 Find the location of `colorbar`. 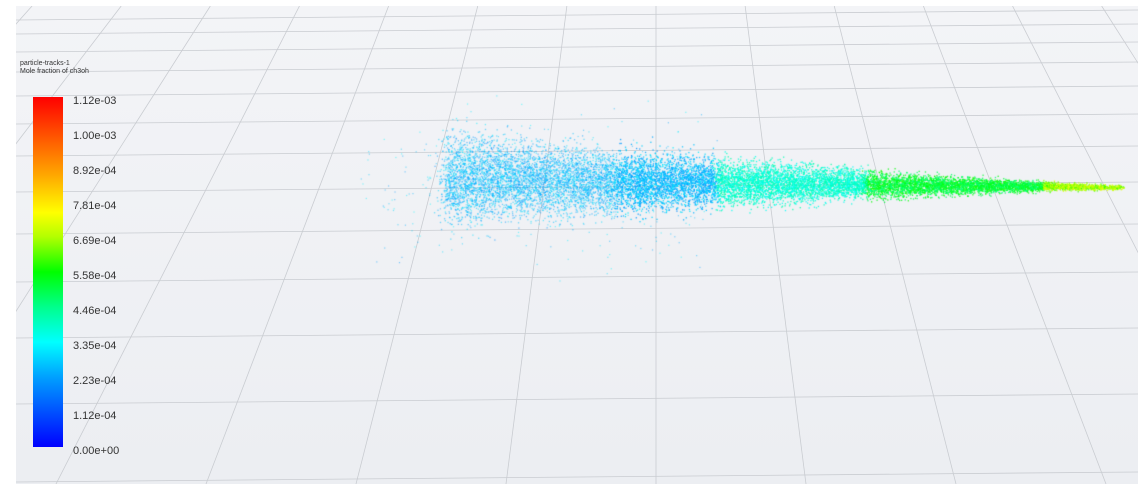

colorbar is located at coordinates (48, 272).